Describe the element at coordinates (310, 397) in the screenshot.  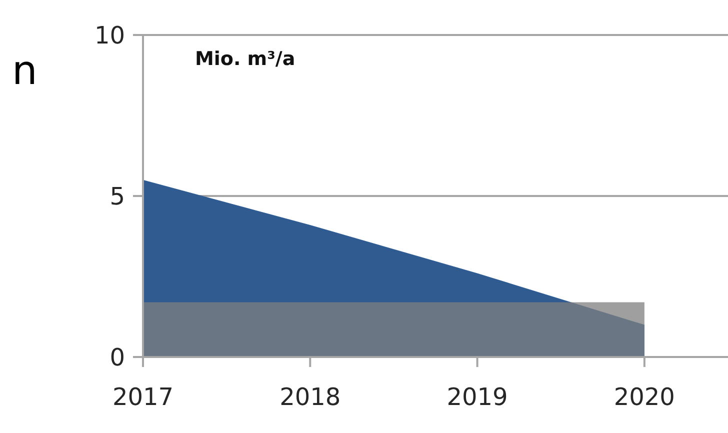
I see `x-tick-label: 2018` at that location.